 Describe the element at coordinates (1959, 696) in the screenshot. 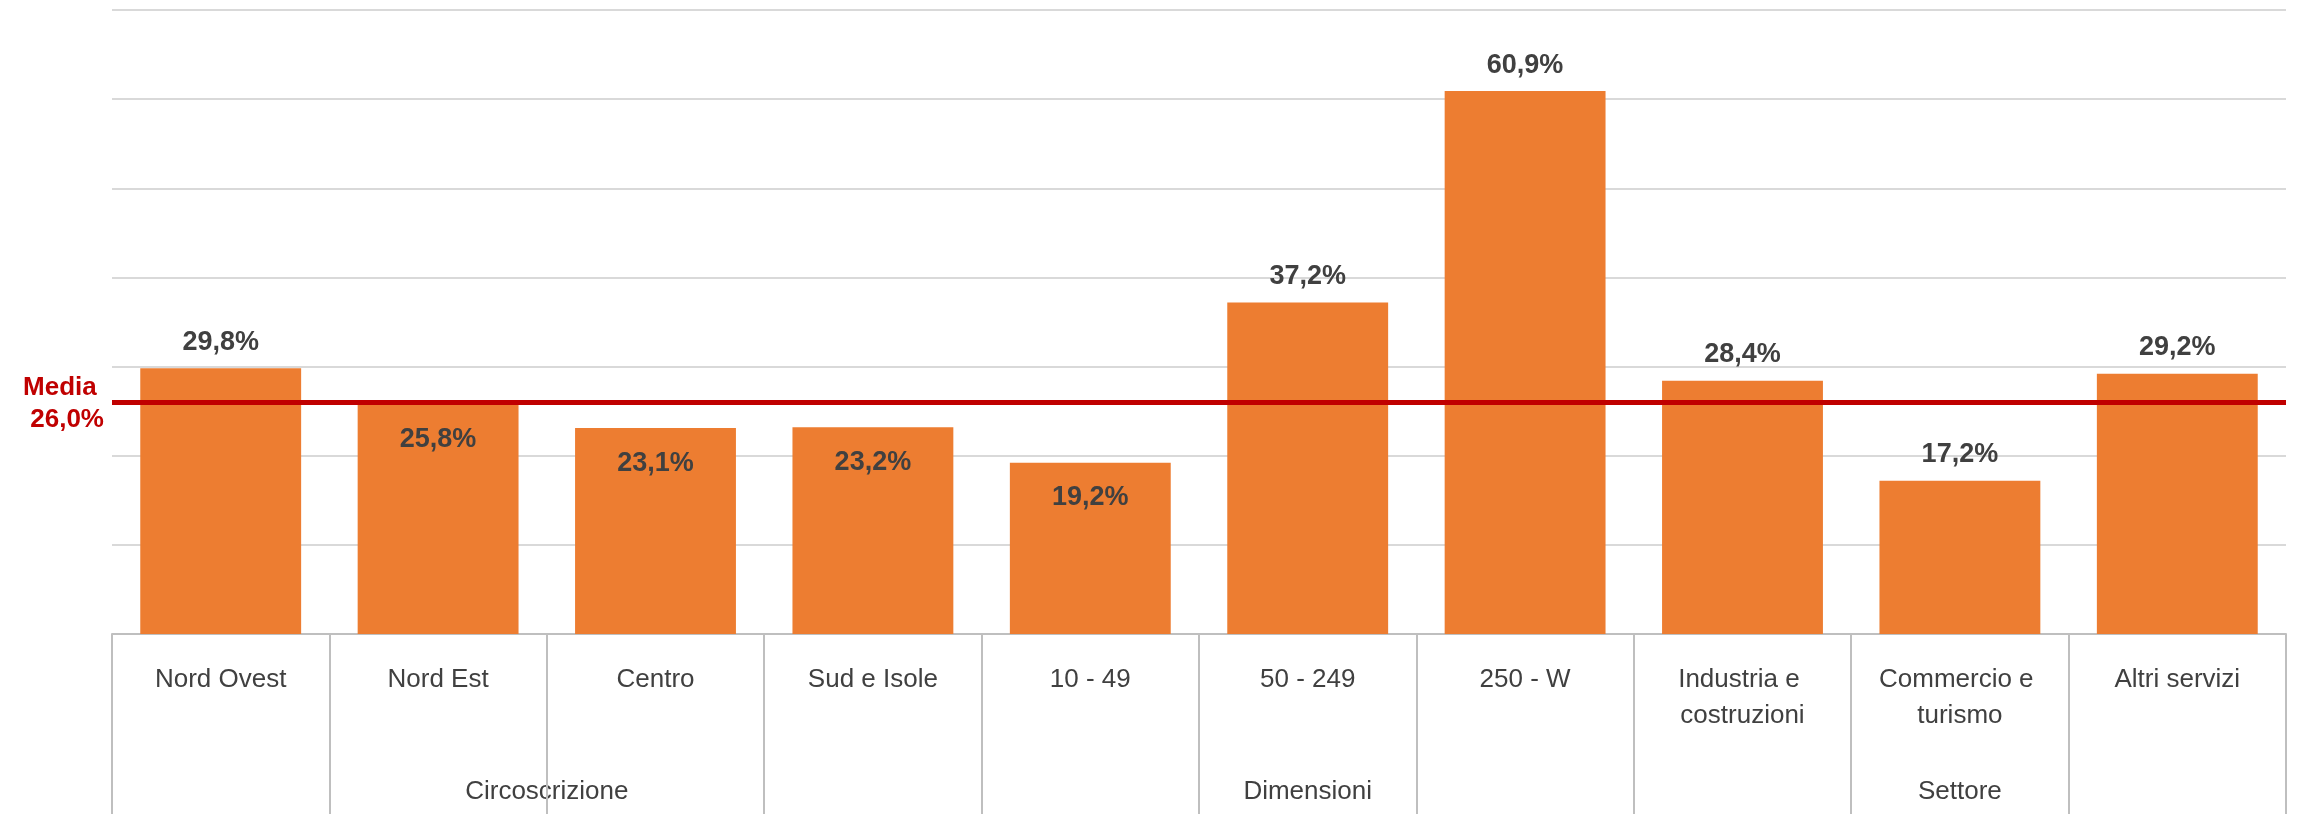

I see `x-tick-label: Commercio e turismo` at that location.